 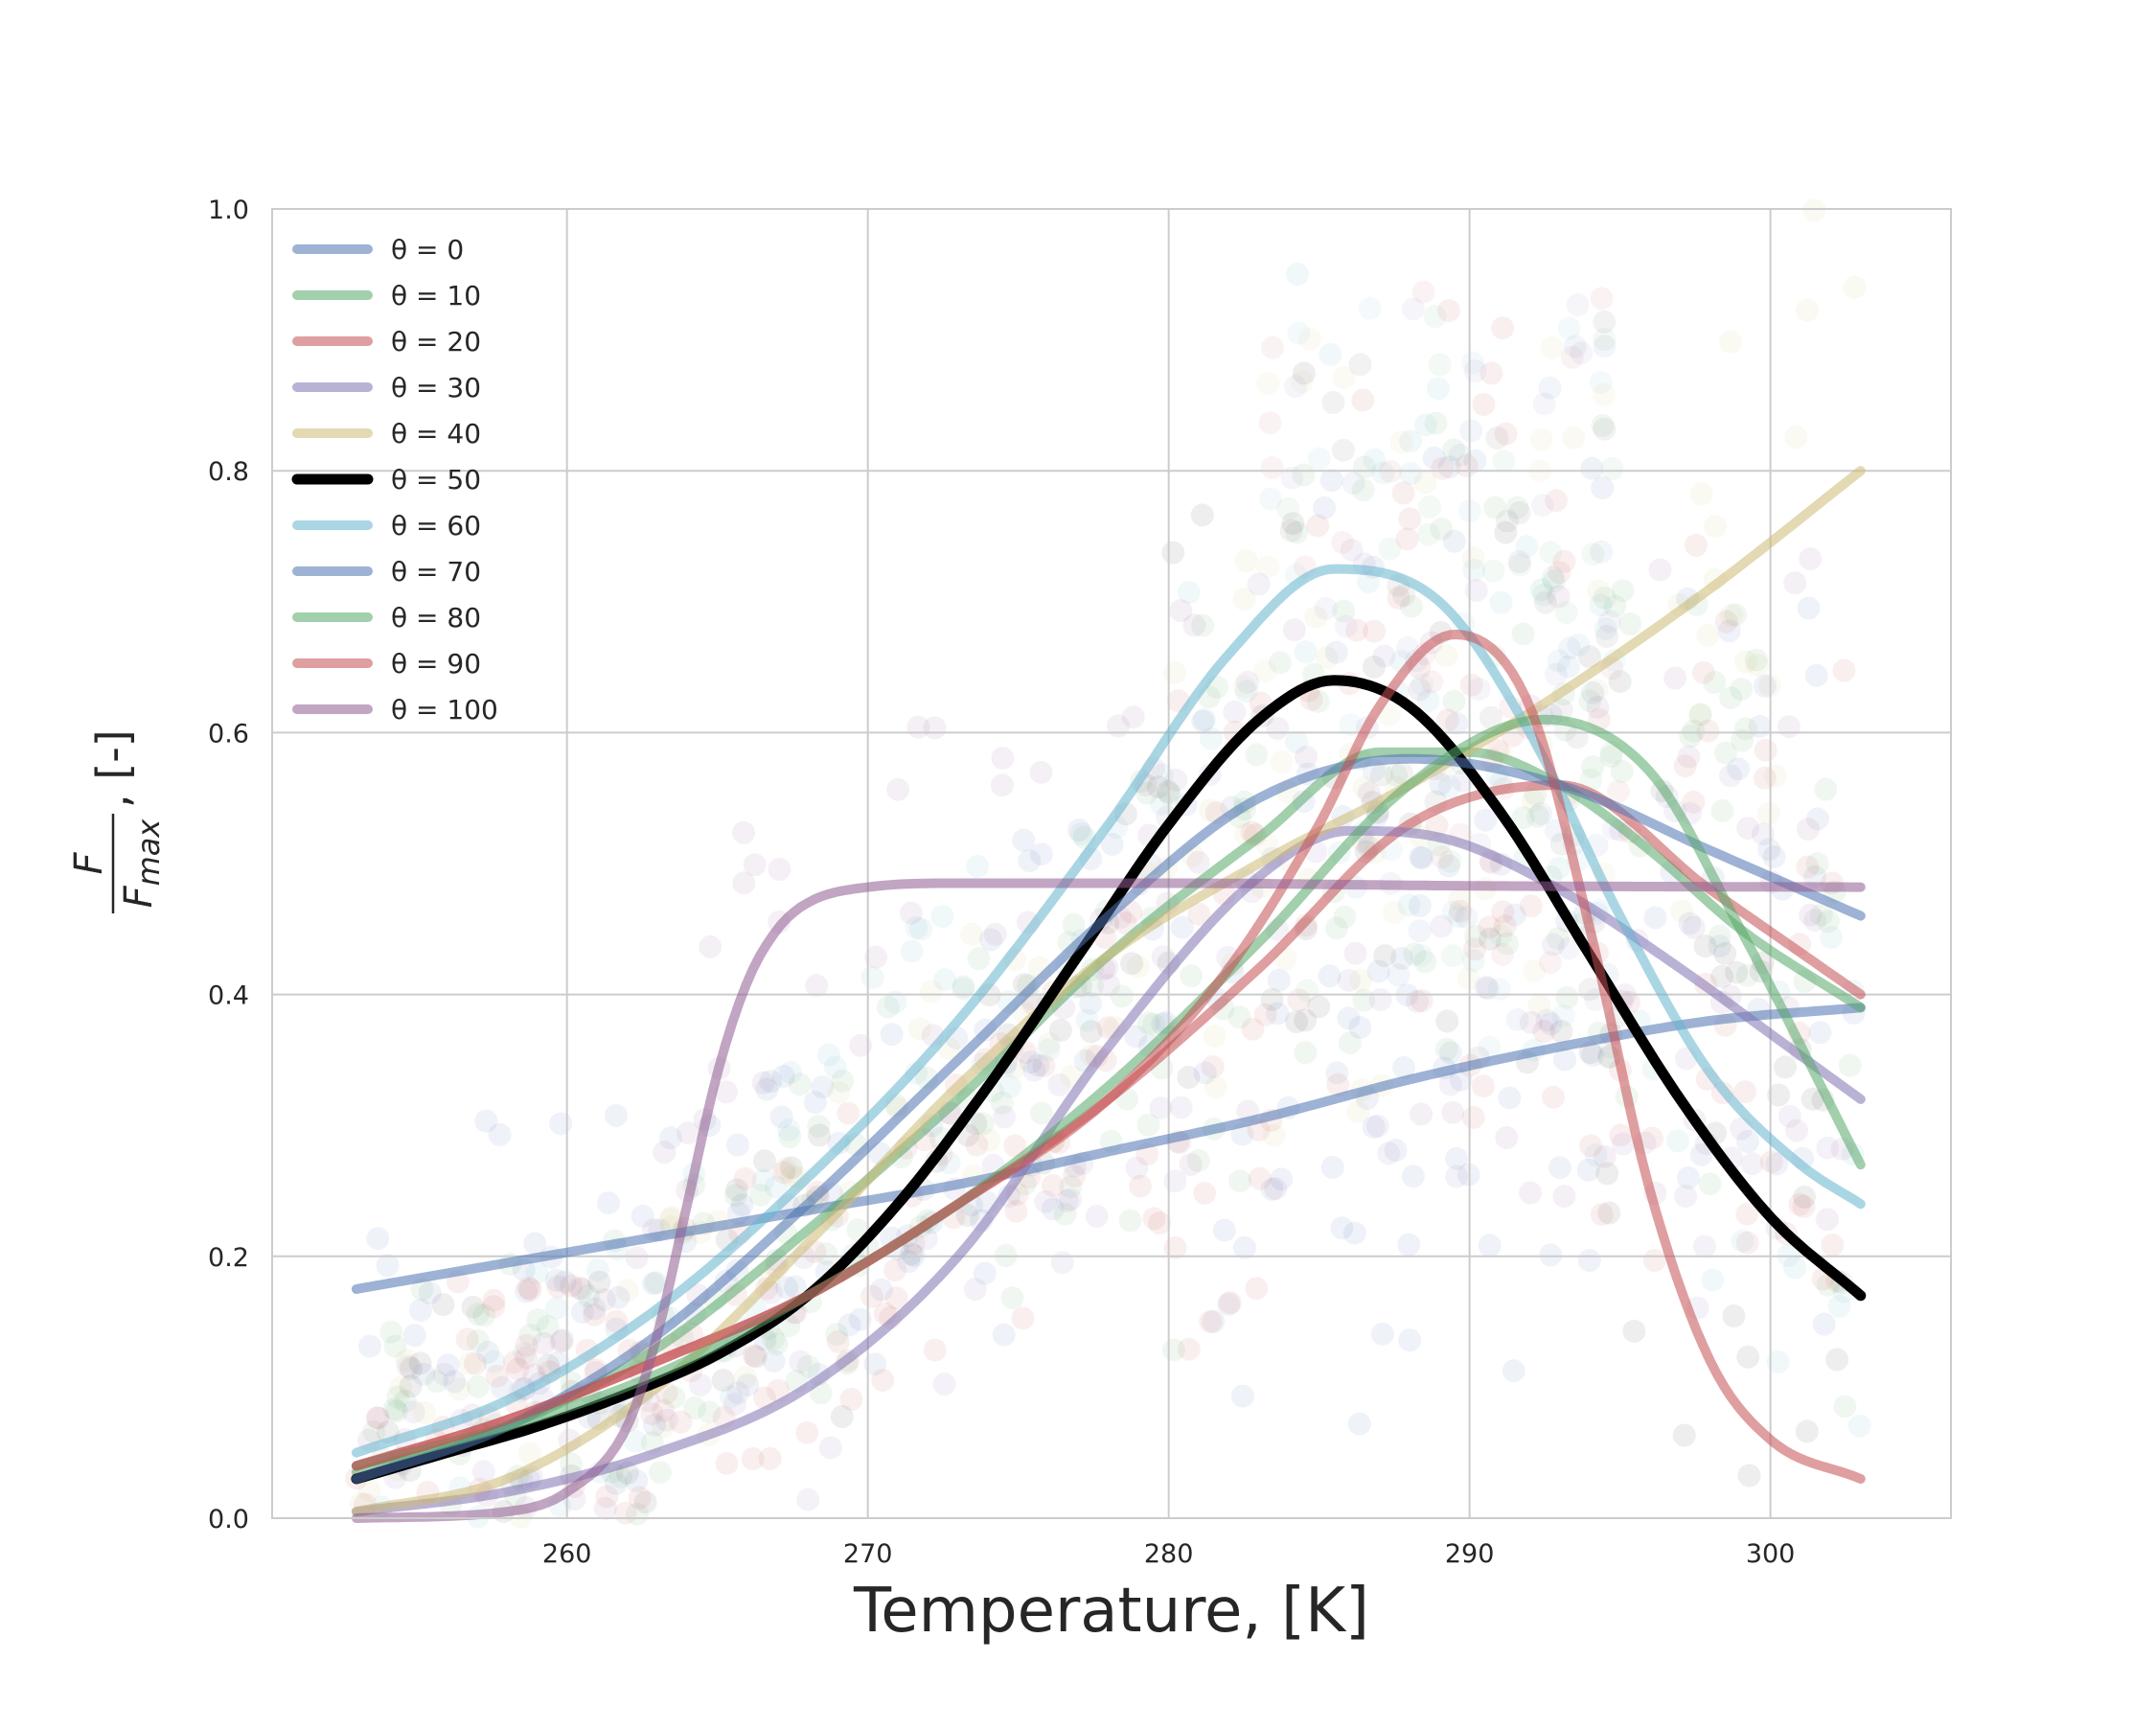 What do you see at coordinates (436, 480) in the screenshot?
I see `legend-label: θ = 50` at bounding box center [436, 480].